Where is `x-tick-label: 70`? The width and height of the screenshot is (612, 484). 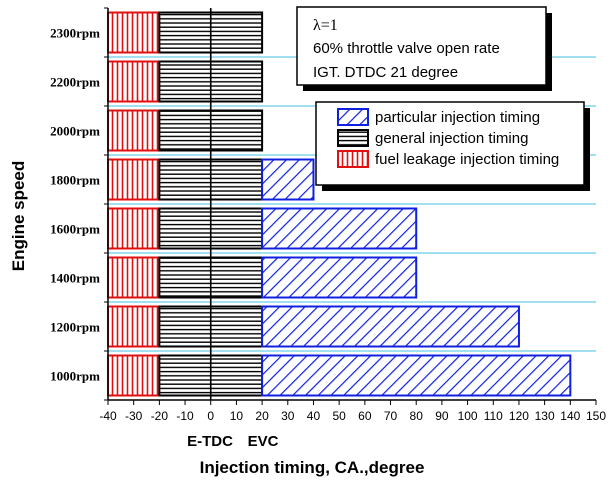
x-tick-label: 70 is located at coordinates (391, 416).